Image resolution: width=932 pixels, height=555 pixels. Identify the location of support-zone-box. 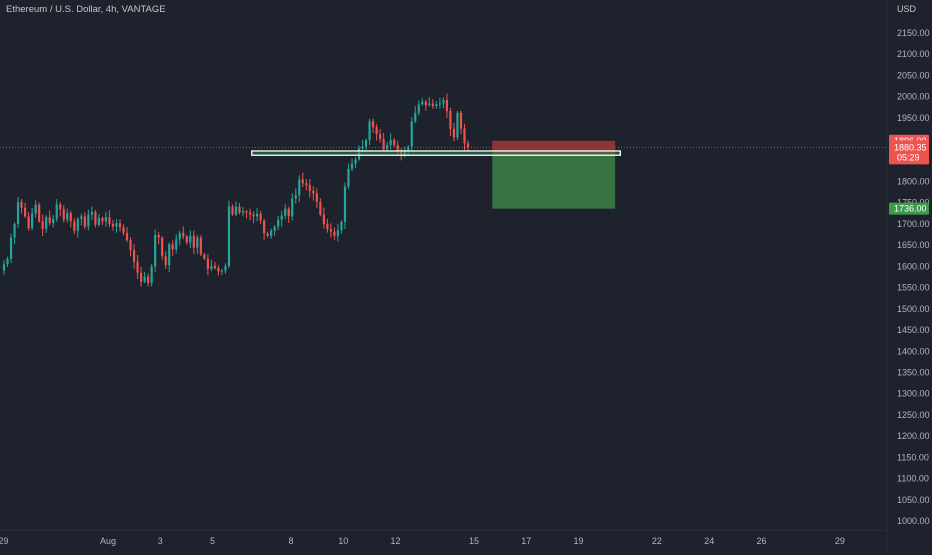
(436, 153).